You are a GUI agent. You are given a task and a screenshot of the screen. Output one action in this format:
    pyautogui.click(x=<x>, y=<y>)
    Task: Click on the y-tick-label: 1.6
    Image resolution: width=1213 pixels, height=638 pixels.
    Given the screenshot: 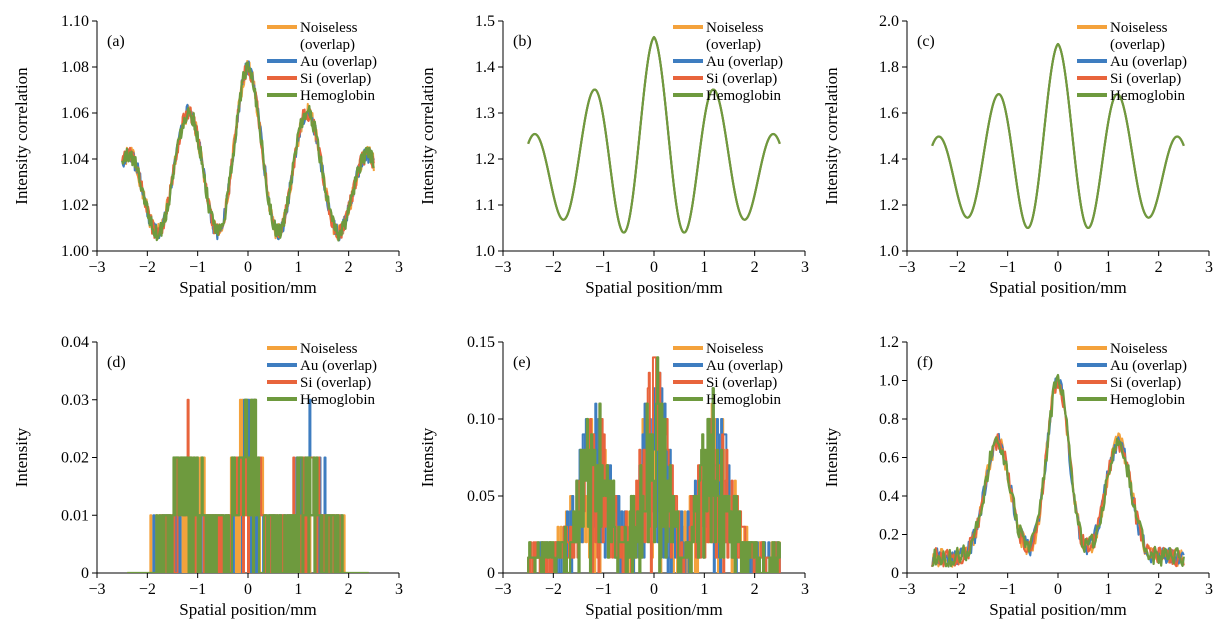 What is the action you would take?
    pyautogui.click(x=889, y=113)
    